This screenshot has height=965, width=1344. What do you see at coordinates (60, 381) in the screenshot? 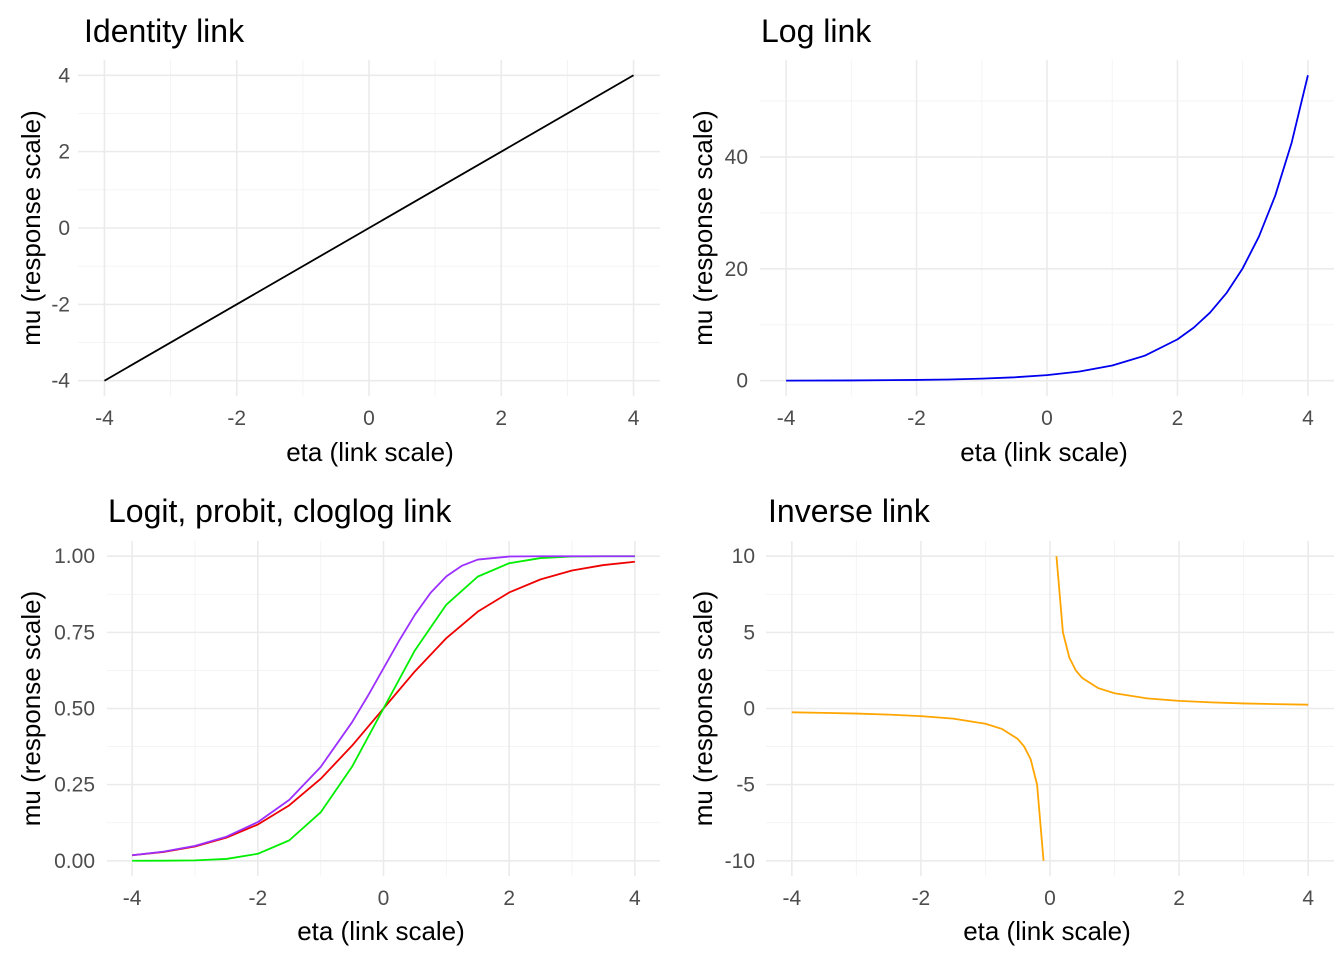
I see `y-tick-label: -4` at bounding box center [60, 381].